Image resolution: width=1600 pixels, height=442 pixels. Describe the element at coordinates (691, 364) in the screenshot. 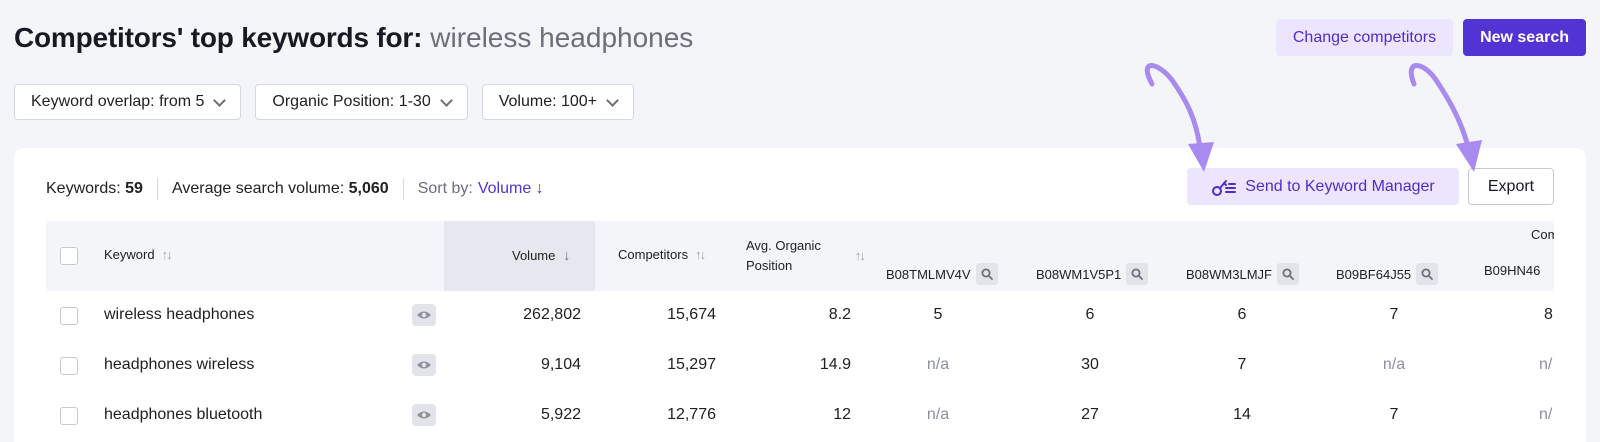

I see `competitors-cell: 15,297` at that location.